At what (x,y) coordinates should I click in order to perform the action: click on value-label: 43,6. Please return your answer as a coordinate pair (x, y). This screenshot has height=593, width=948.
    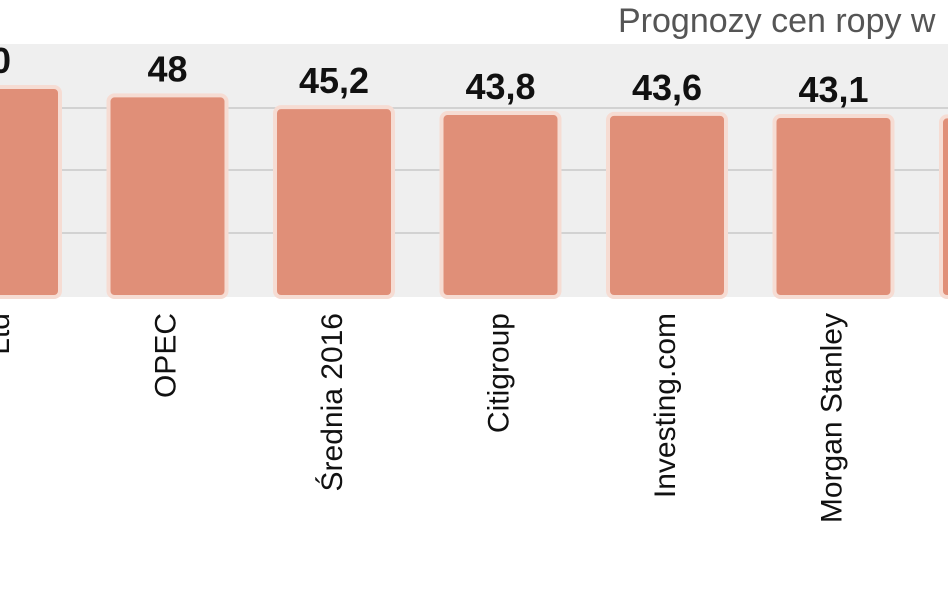
    Looking at the image, I should click on (667, 87).